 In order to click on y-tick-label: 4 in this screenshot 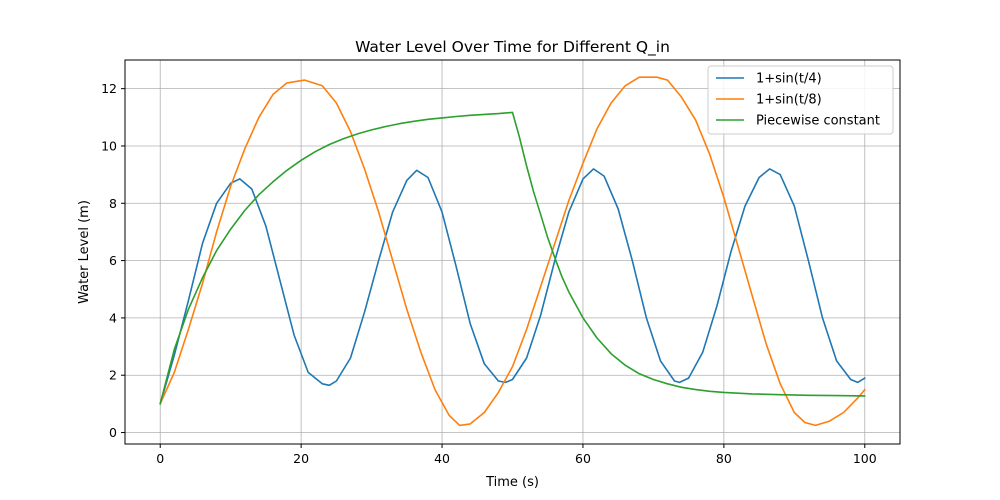, I will do `click(113, 317)`.